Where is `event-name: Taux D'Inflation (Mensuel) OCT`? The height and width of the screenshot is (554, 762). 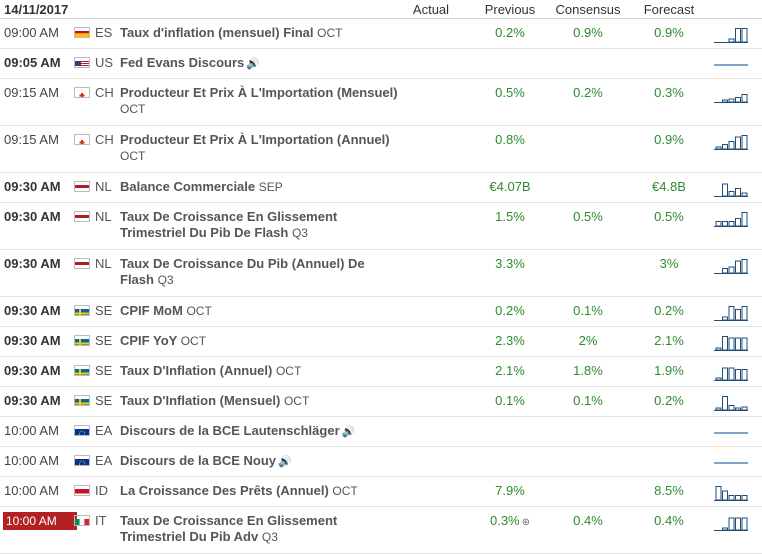 event-name: Taux D'Inflation (Mensuel) OCT is located at coordinates (261, 401).